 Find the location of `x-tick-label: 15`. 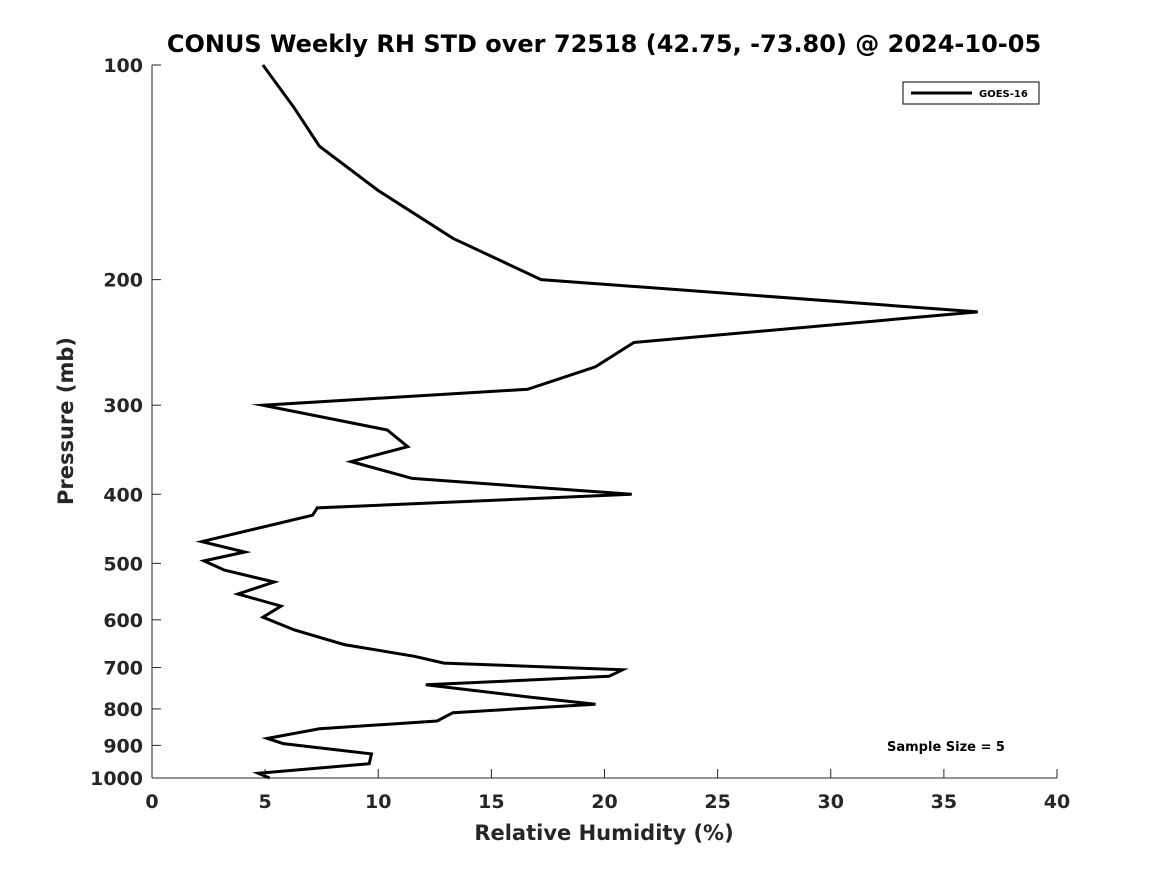

x-tick-label: 15 is located at coordinates (491, 802).